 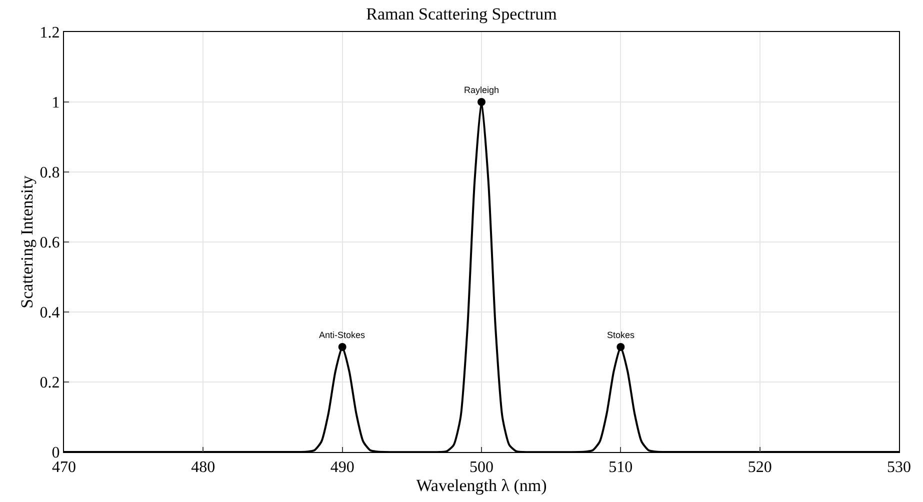 I want to click on x-tick-label: 490, so click(x=342, y=467).